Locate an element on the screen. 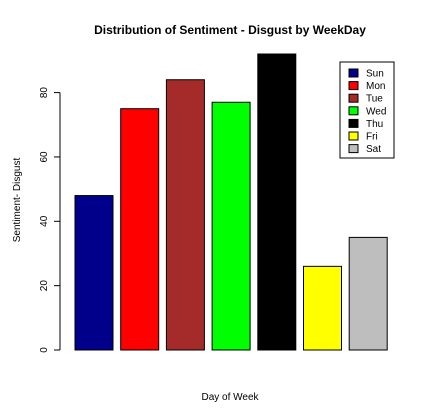  y-tick-label: 40 is located at coordinates (44, 221).